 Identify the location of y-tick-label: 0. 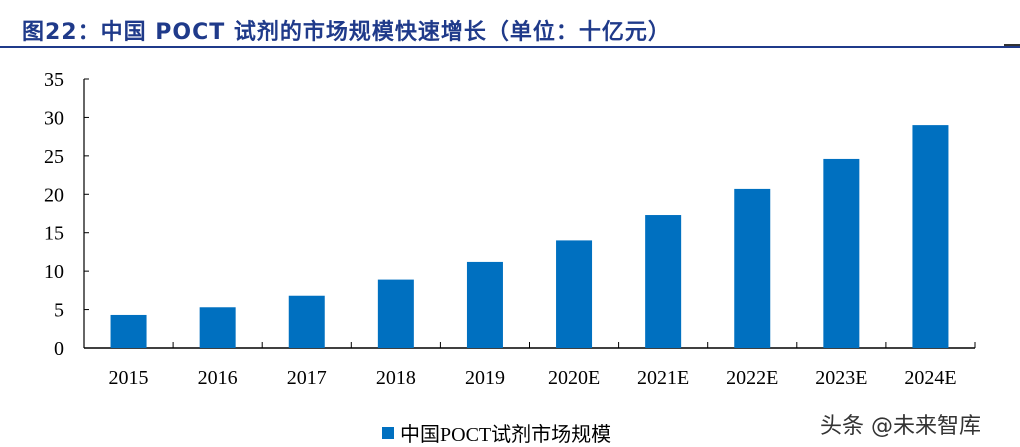
(59, 349).